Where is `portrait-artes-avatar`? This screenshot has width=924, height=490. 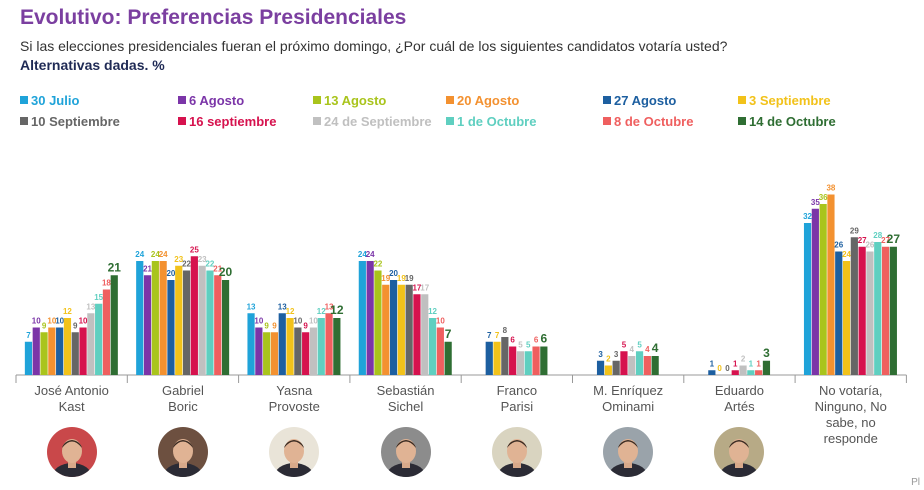 portrait-artes-avatar is located at coordinates (739, 452).